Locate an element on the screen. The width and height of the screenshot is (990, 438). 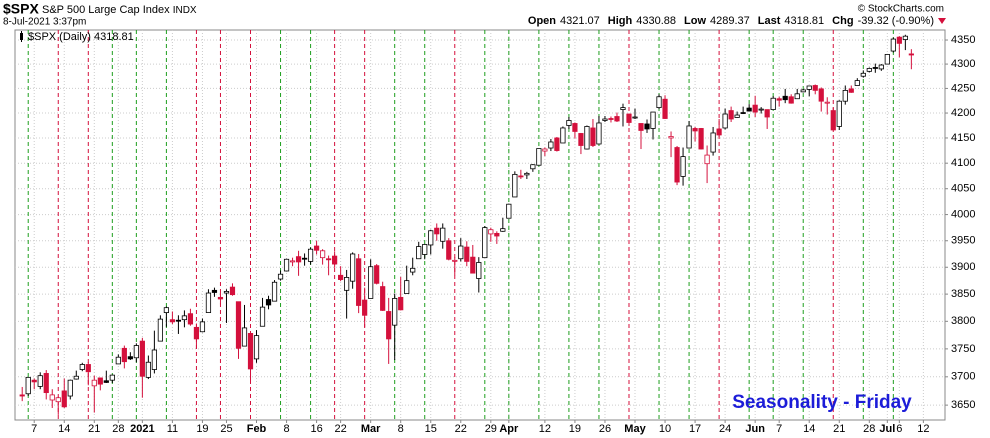
x-tick-label: 29 is located at coordinates (491, 429).